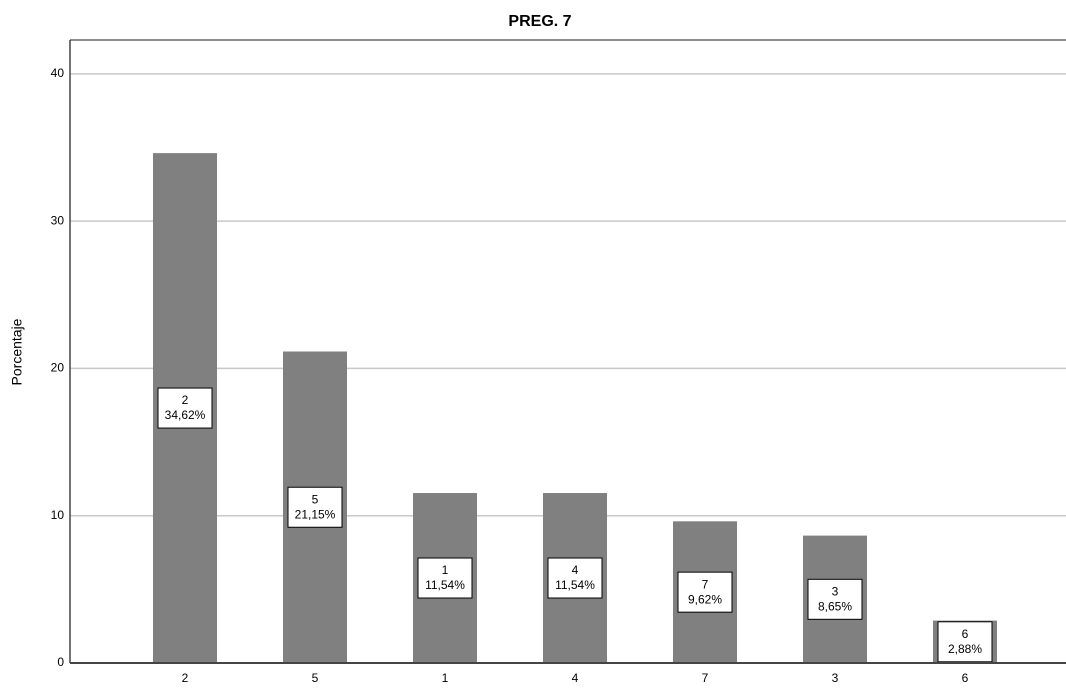 This screenshot has height=688, width=1066. I want to click on value-label-category: 5, so click(315, 499).